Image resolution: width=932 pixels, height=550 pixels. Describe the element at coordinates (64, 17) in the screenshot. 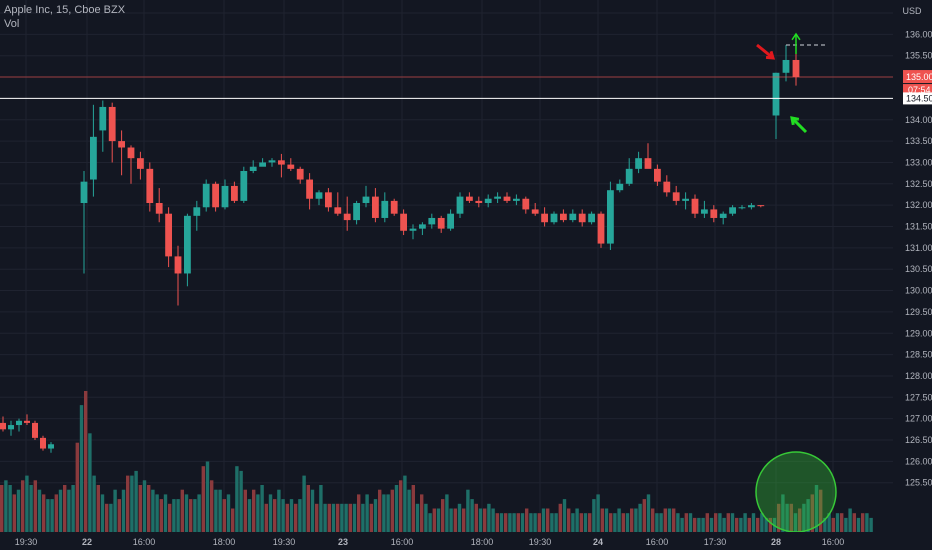

I see `chart-legend: Apple Inc, 15, Cboe BZX Vol` at that location.